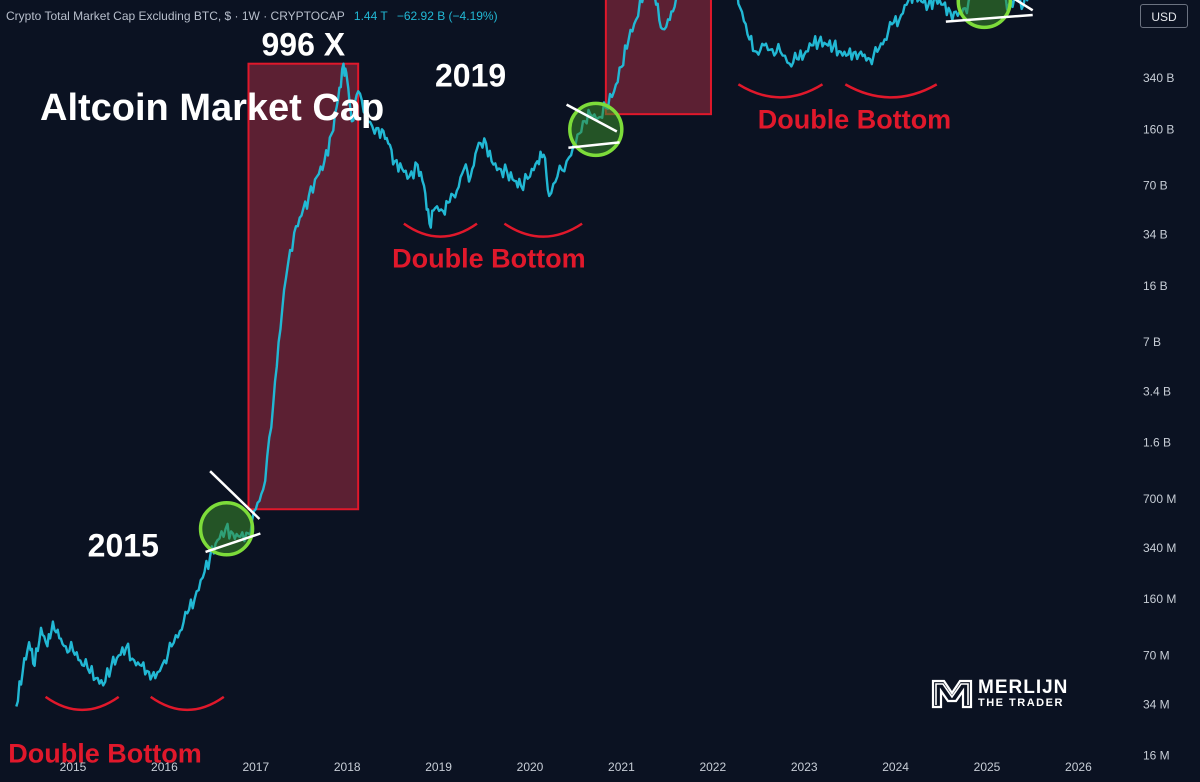 This screenshot has height=782, width=1200. I want to click on x-tick-label: 2021, so click(621, 767).